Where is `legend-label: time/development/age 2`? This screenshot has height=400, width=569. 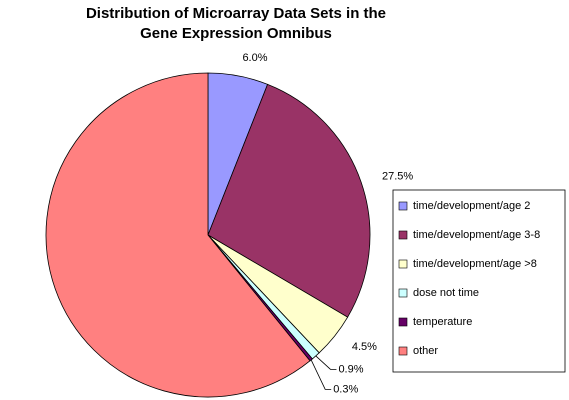 legend-label: time/development/age 2 is located at coordinates (471, 206).